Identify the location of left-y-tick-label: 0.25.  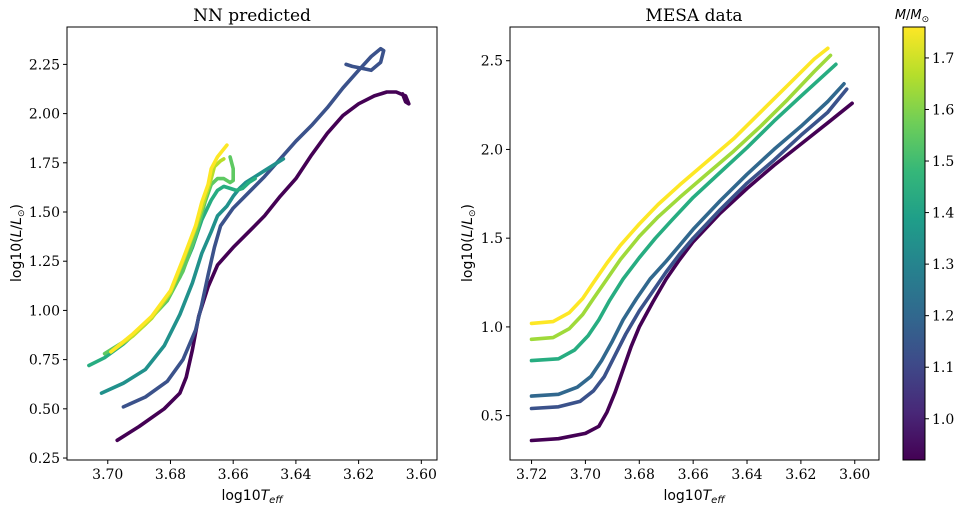
(44, 459).